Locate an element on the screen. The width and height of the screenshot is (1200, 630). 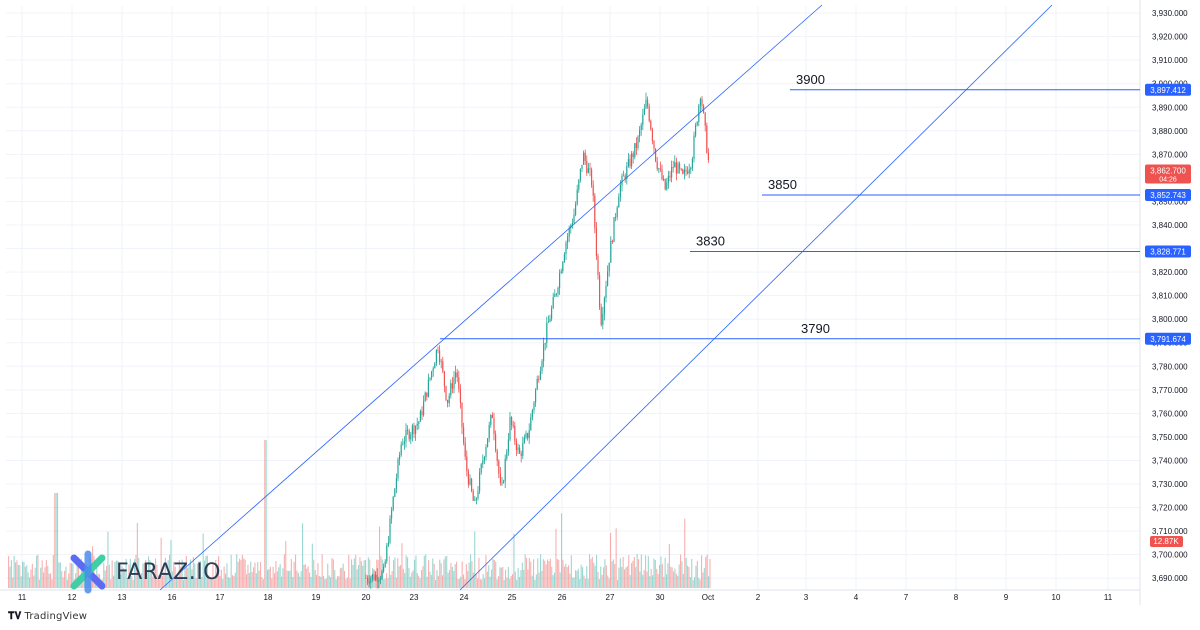
tradingview-logo-icon: 𝐓𝐕 is located at coordinates (15, 616).